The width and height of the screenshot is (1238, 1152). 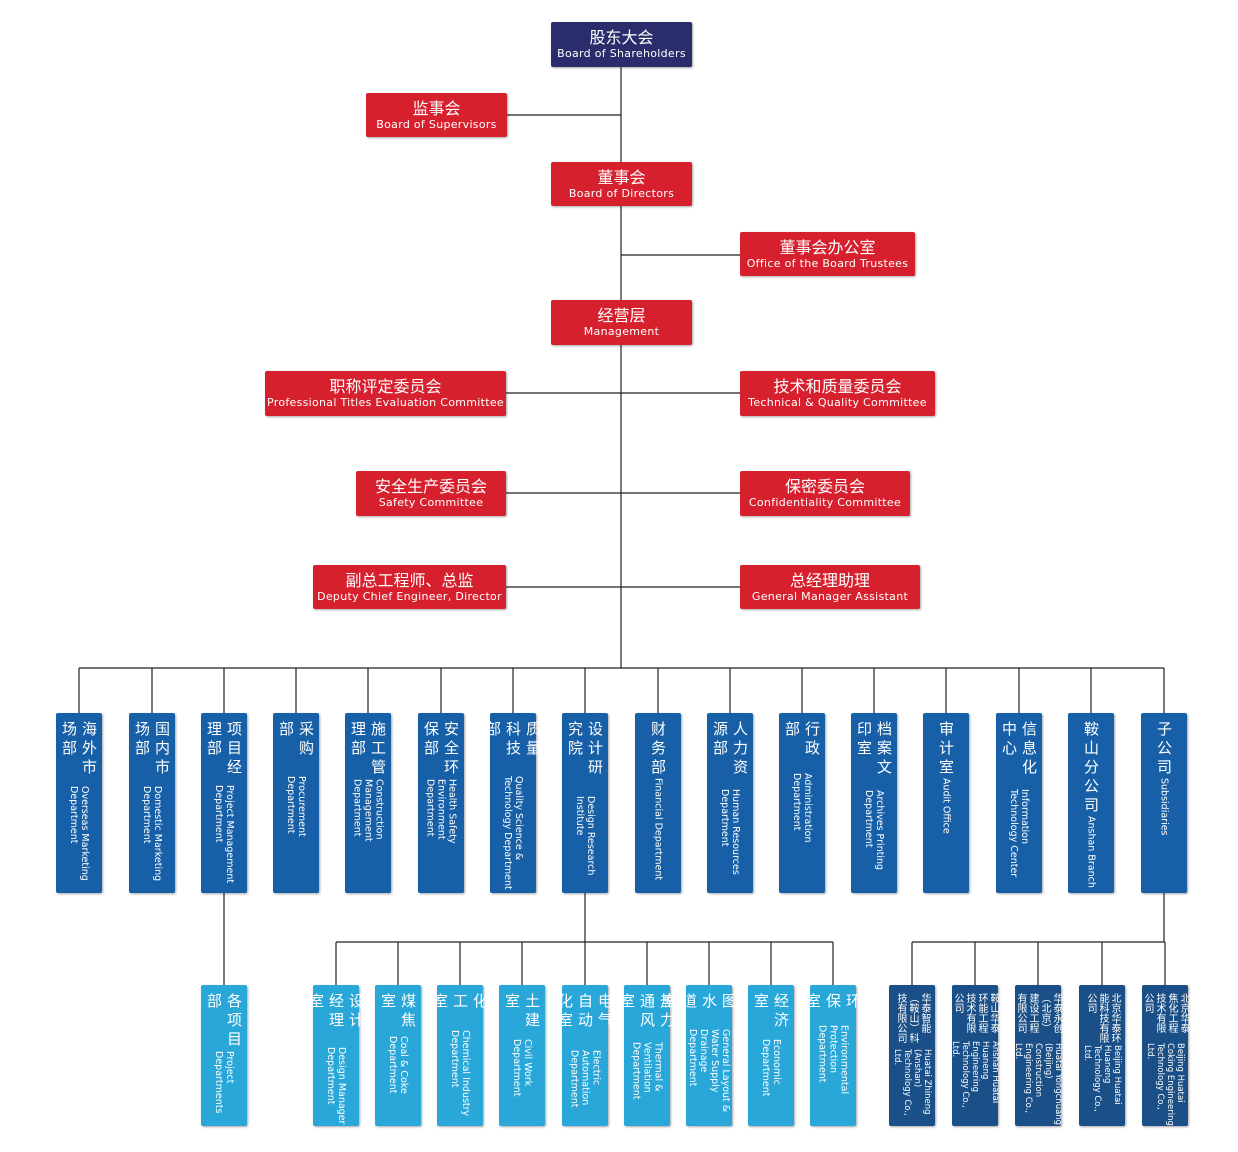 I want to click on label-zh: 副总工程师、总监, so click(x=409, y=580).